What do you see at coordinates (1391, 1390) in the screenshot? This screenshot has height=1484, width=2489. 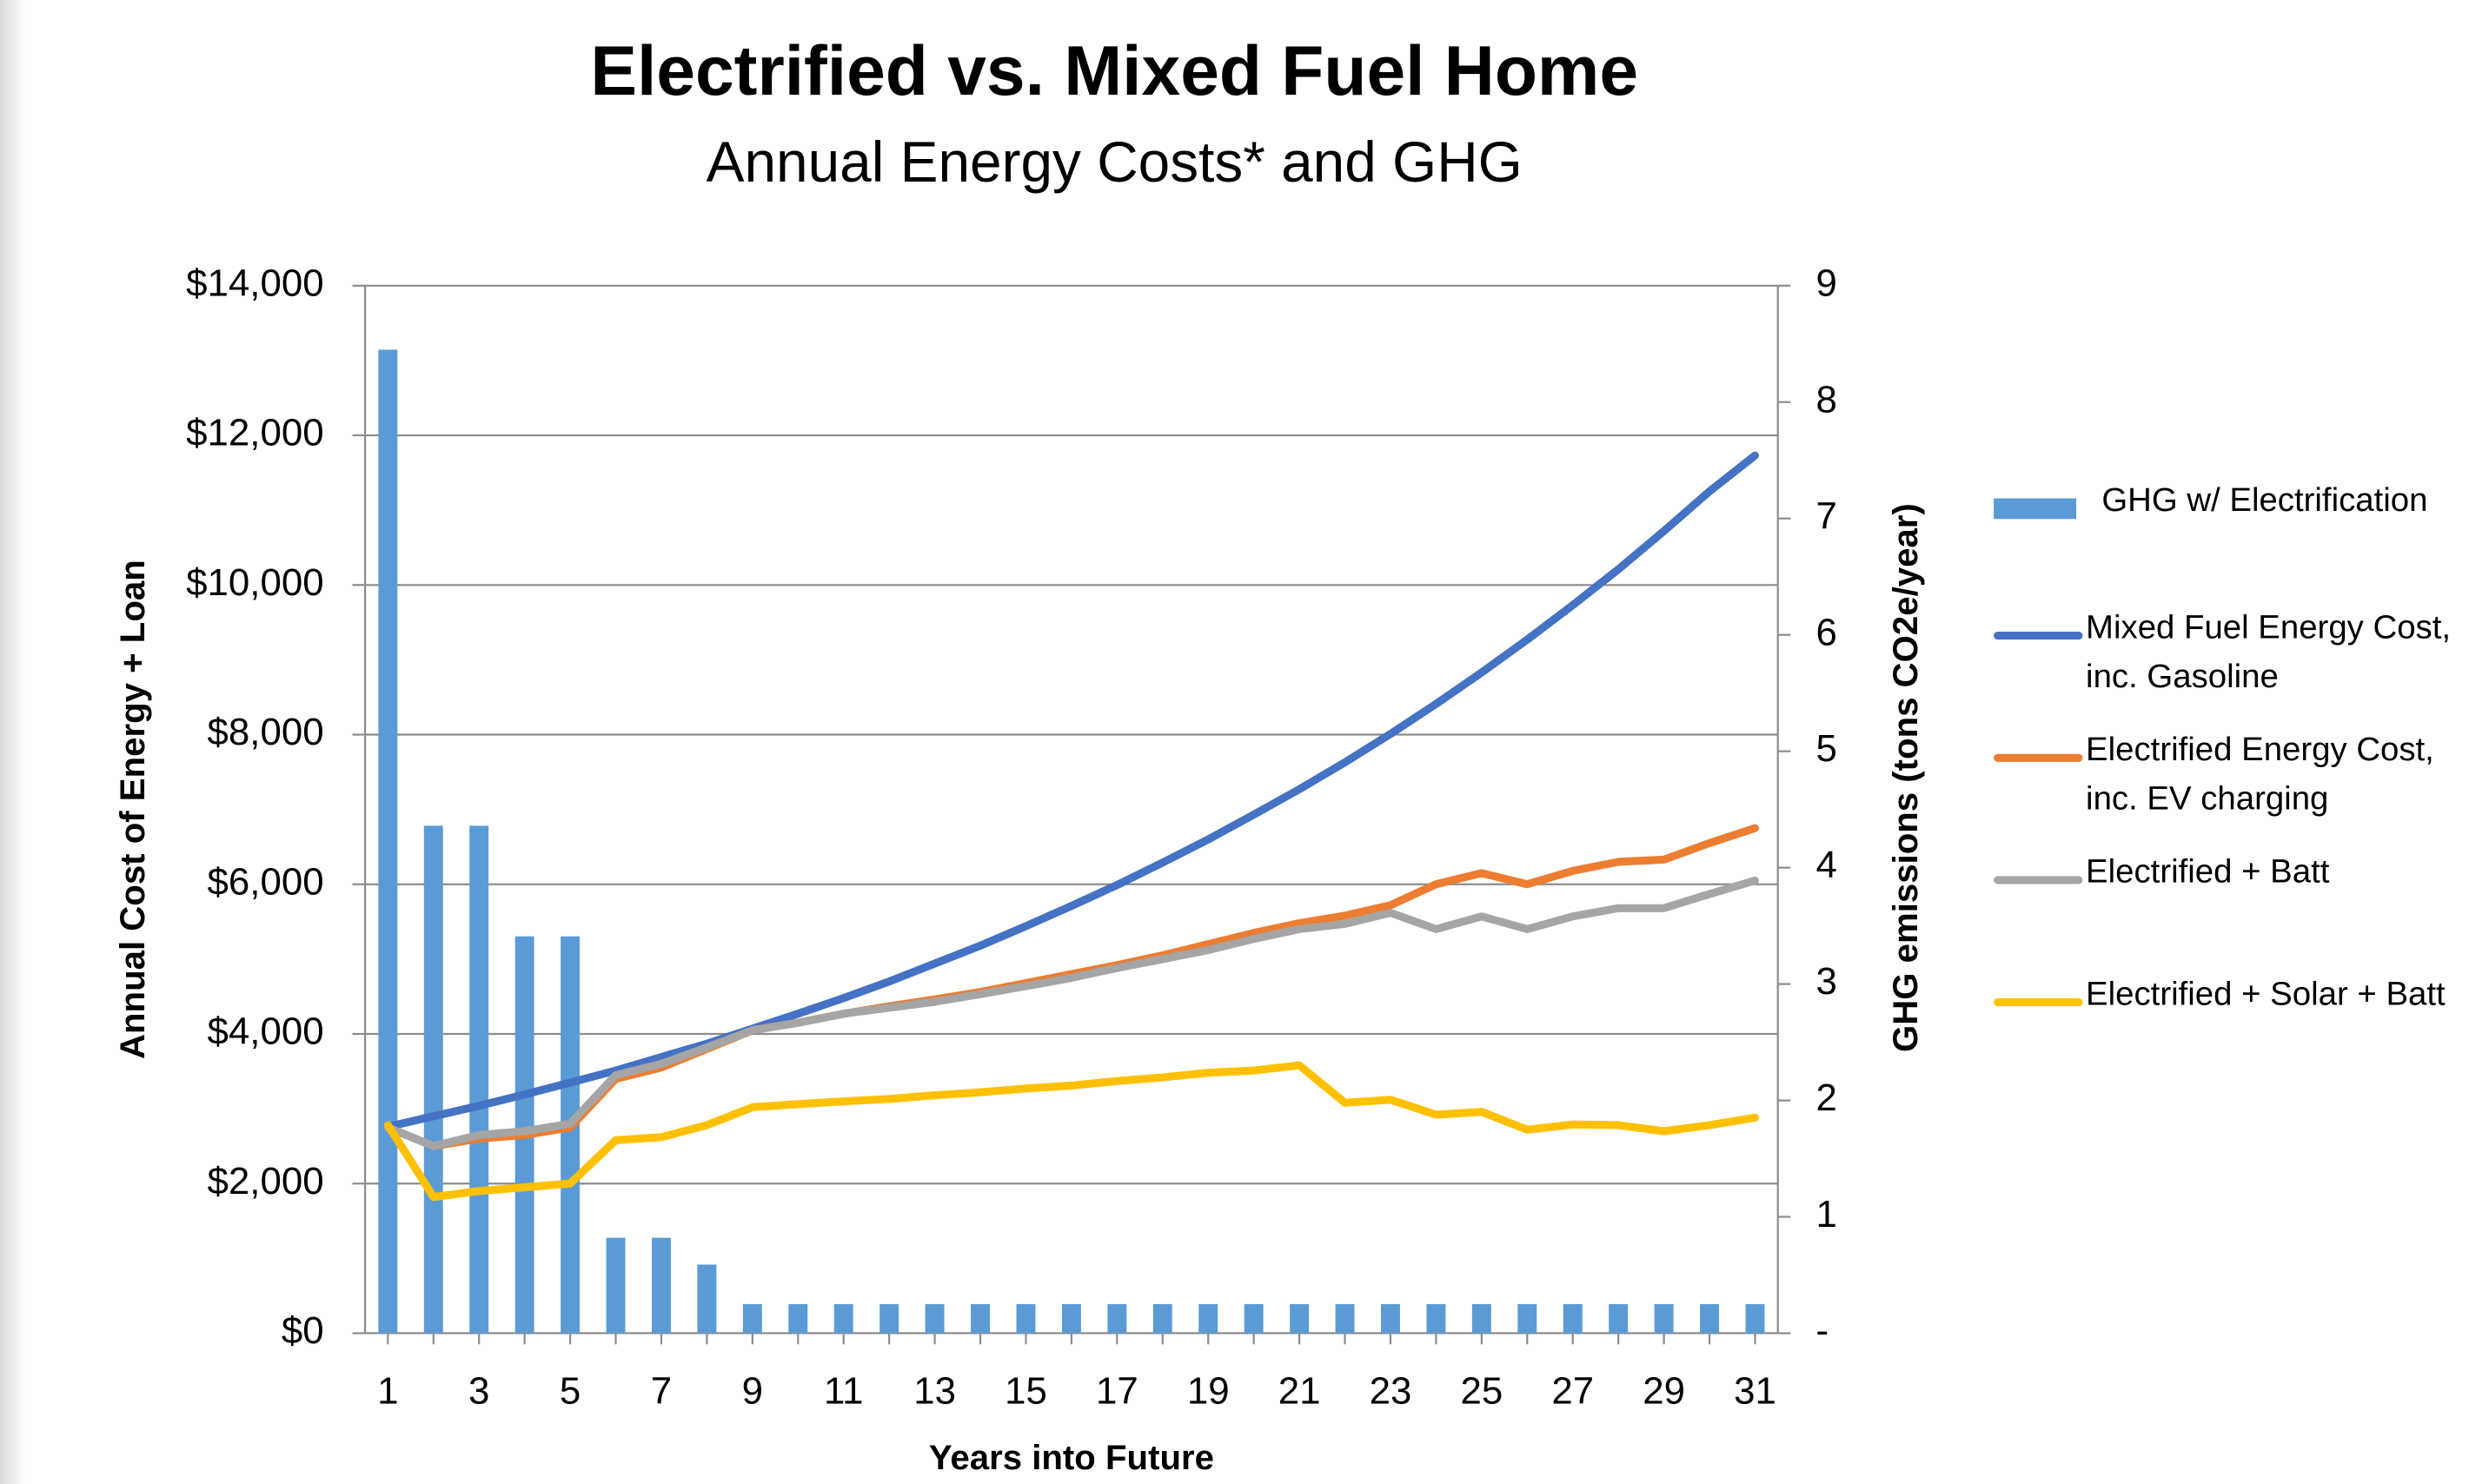 I see `x-tick-label: 23` at bounding box center [1391, 1390].